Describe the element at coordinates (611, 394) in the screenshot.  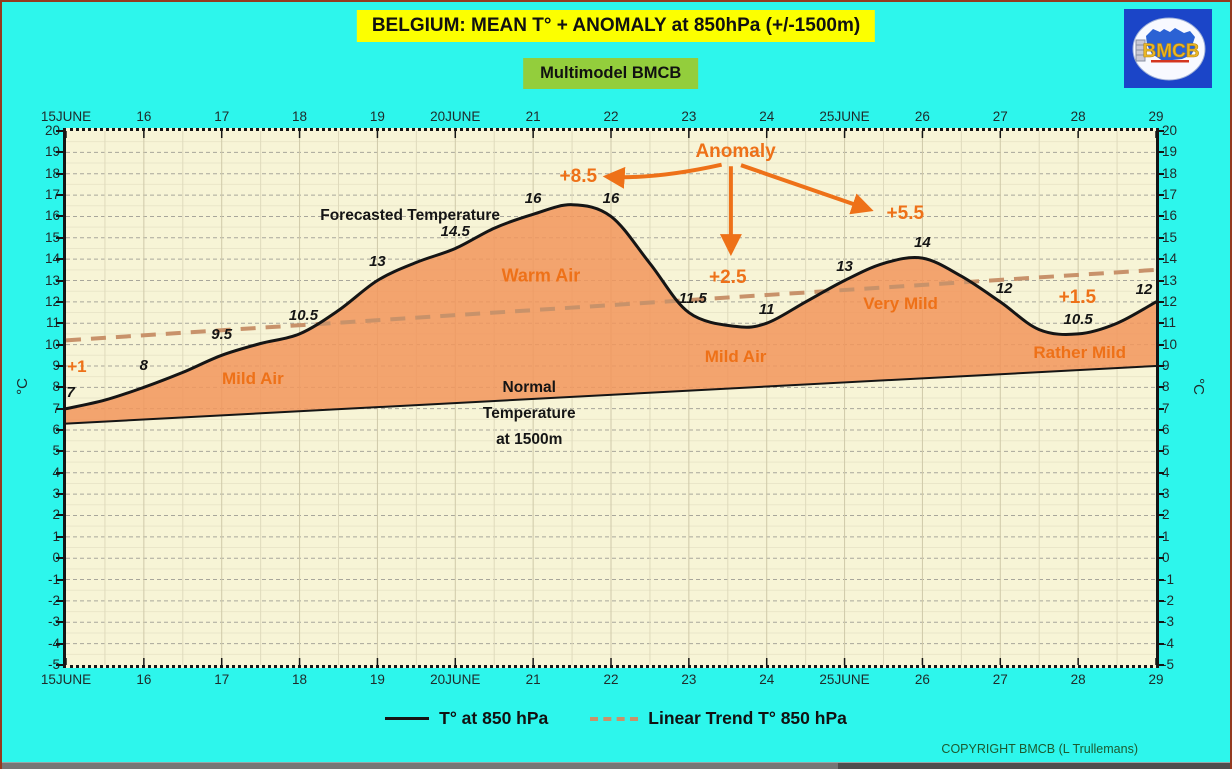
I see `normal-temperature-line` at that location.